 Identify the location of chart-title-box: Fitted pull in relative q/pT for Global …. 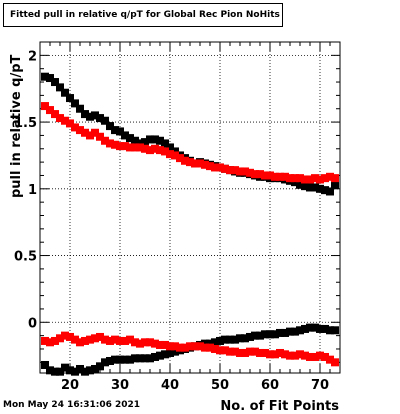
(143, 15).